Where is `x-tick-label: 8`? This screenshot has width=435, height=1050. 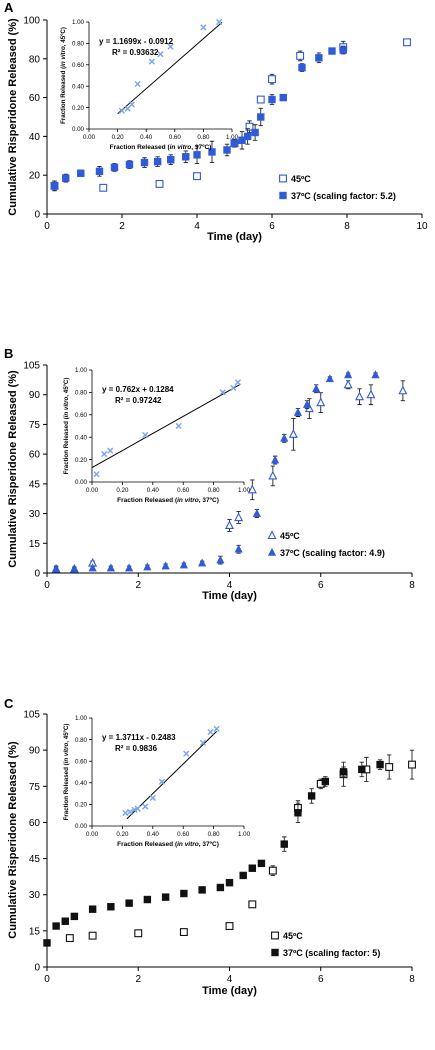
x-tick-label: 8 is located at coordinates (412, 979).